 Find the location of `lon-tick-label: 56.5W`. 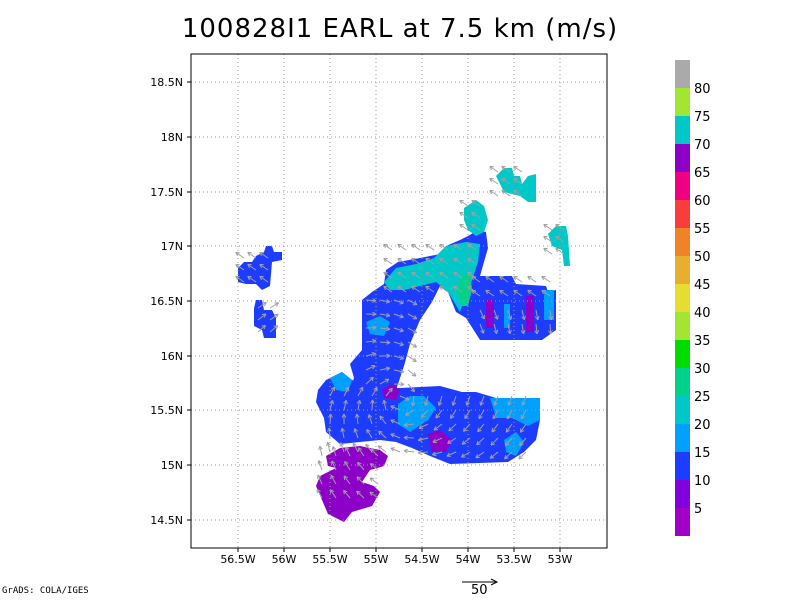

lon-tick-label: 56.5W is located at coordinates (237, 559).